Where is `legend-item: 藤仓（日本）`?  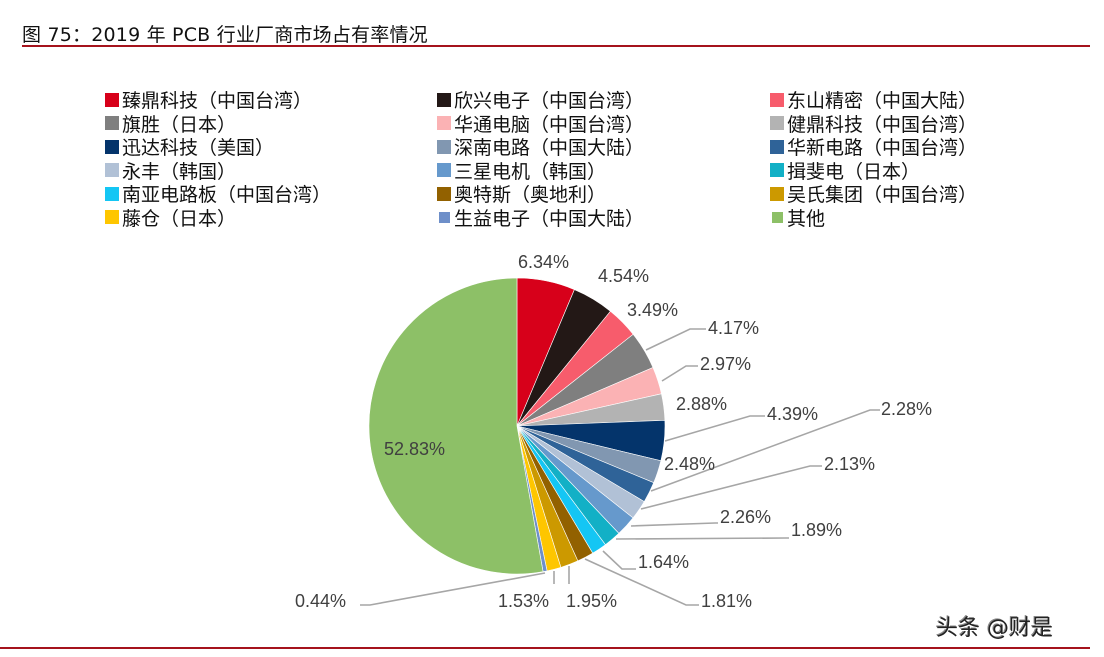
legend-item: 藤仓（日本） is located at coordinates (271, 218).